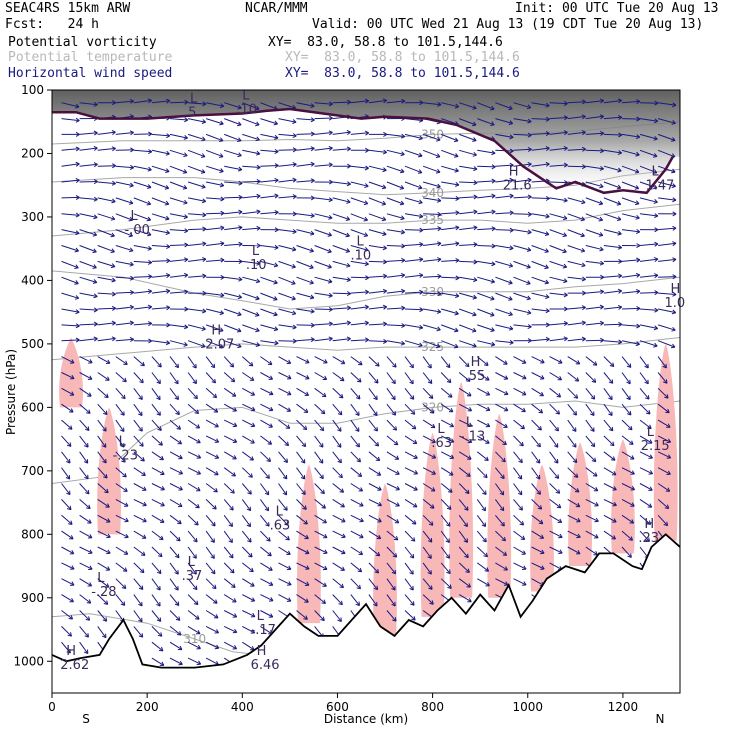 The height and width of the screenshot is (740, 740). I want to click on extremum-value-label: -.00, so click(137, 230).